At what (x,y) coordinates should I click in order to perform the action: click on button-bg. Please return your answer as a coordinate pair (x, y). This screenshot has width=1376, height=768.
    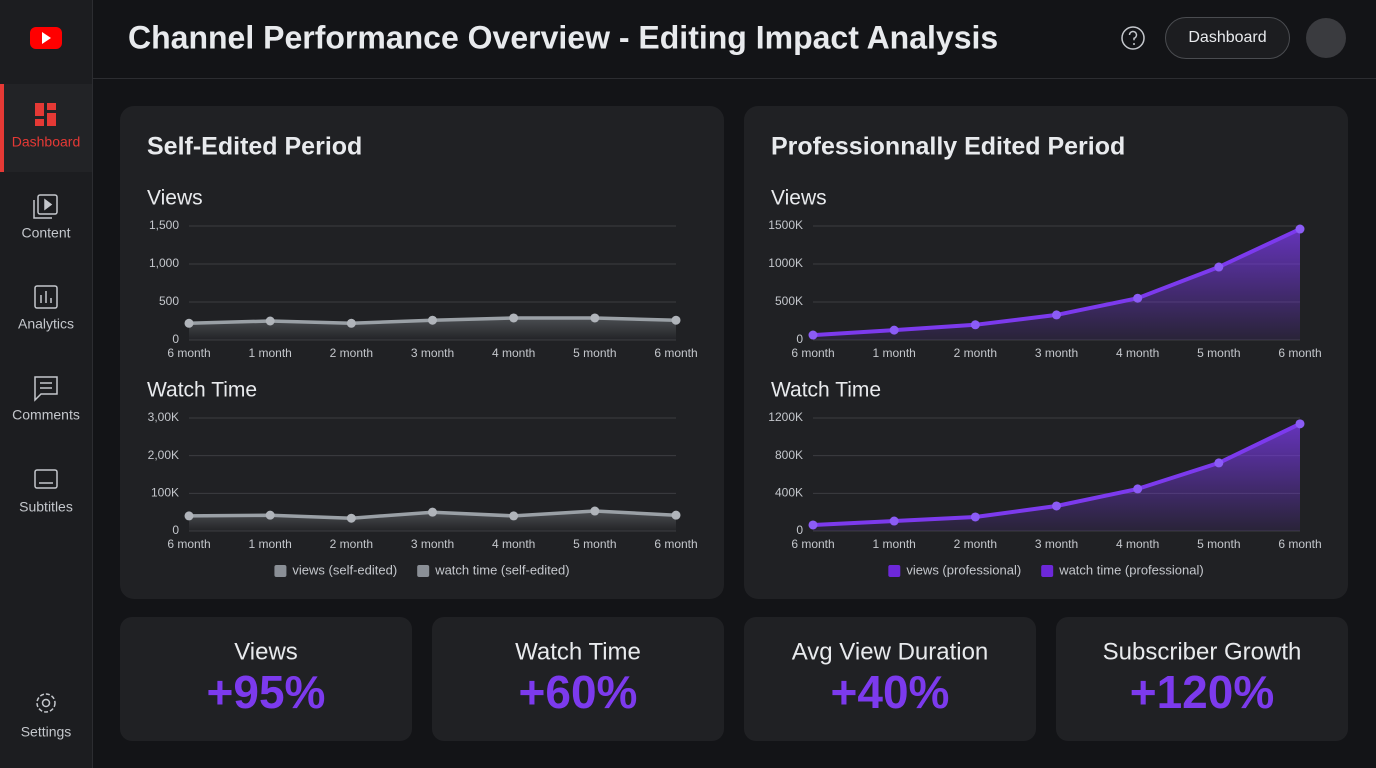
    Looking at the image, I should click on (1227, 38).